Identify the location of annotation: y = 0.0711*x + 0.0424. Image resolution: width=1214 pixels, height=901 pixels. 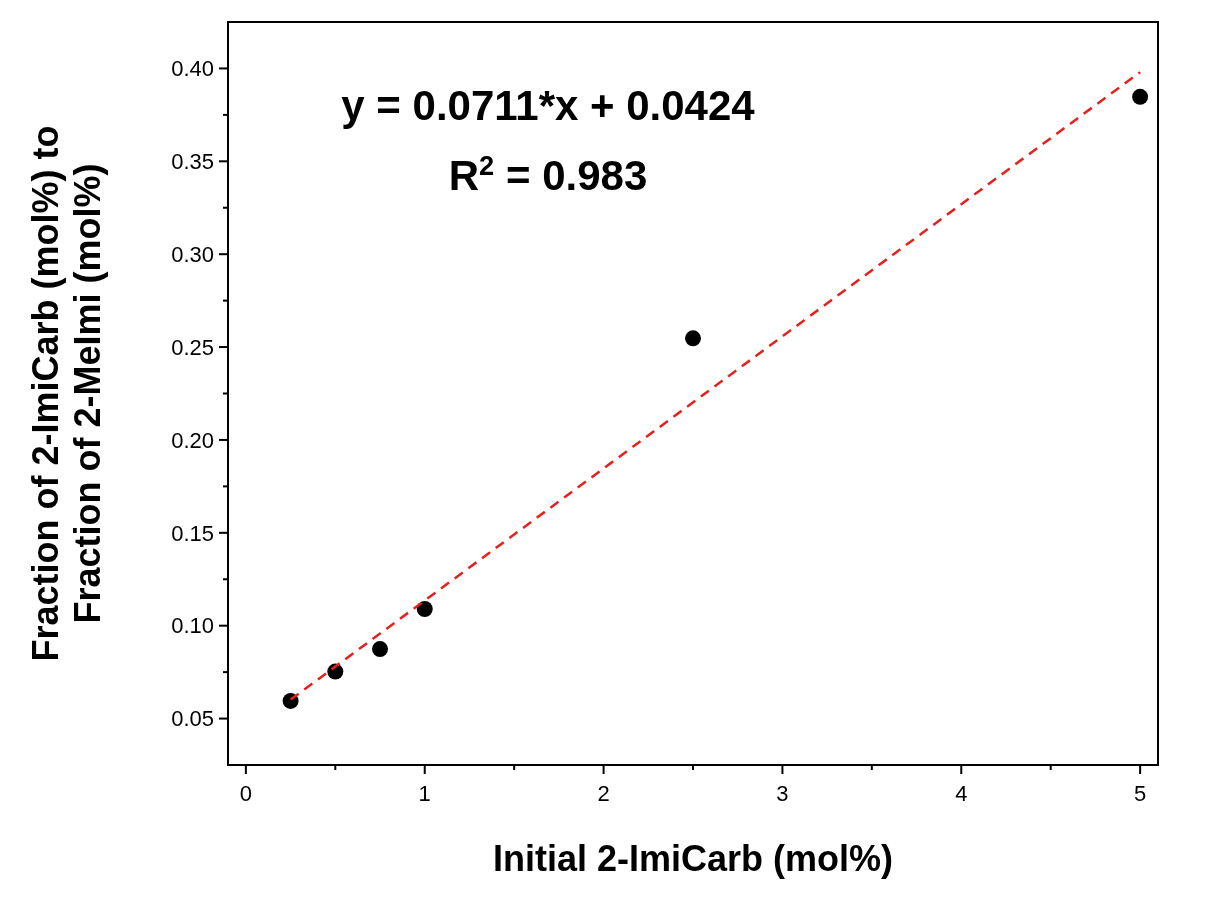
(548, 105).